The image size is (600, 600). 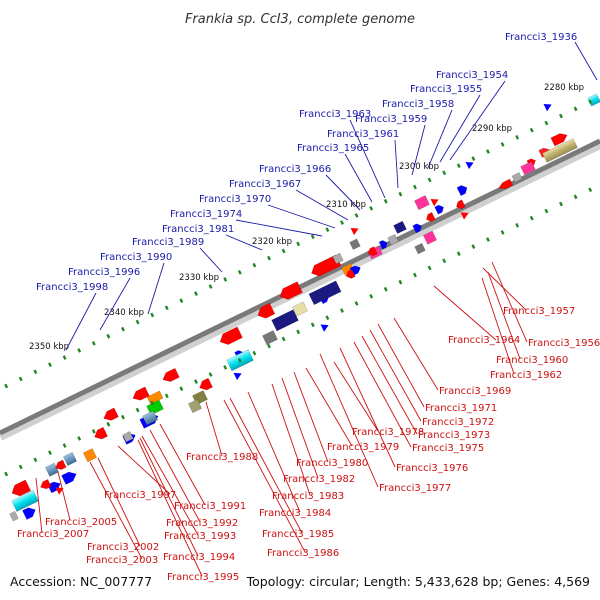 What do you see at coordinates (363, 134) in the screenshot?
I see `gene-label: Francci3_1961` at bounding box center [363, 134].